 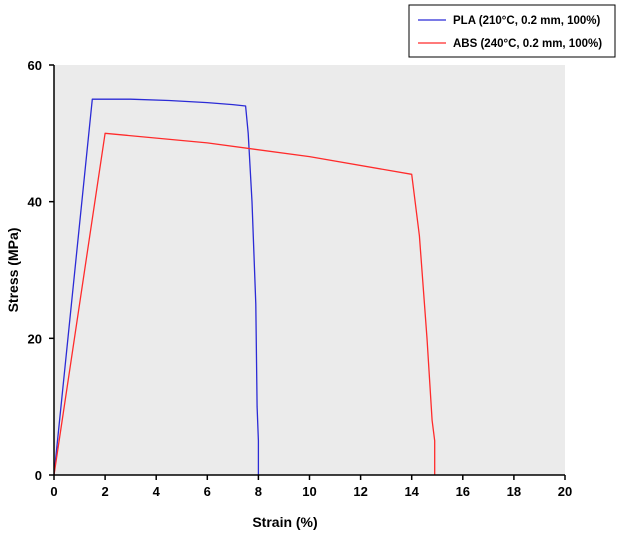 I want to click on legend-label-pla: PLA (210°C, 0.2 mm, 100%), so click(x=527, y=21).